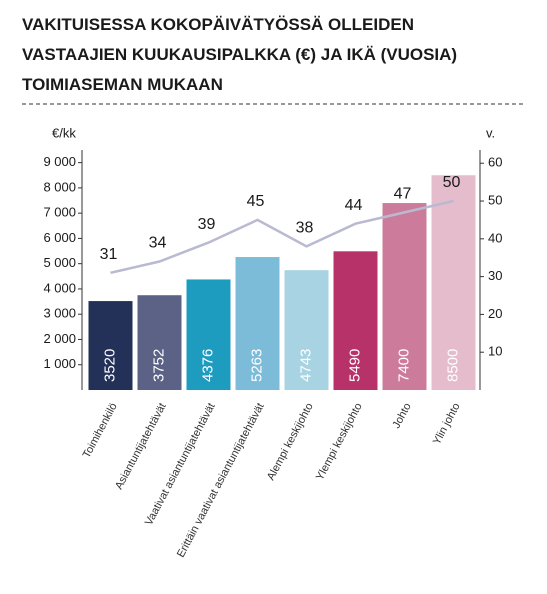  I want to click on chart-title: TOIMIASEMAN MUKAAN, so click(122, 84).